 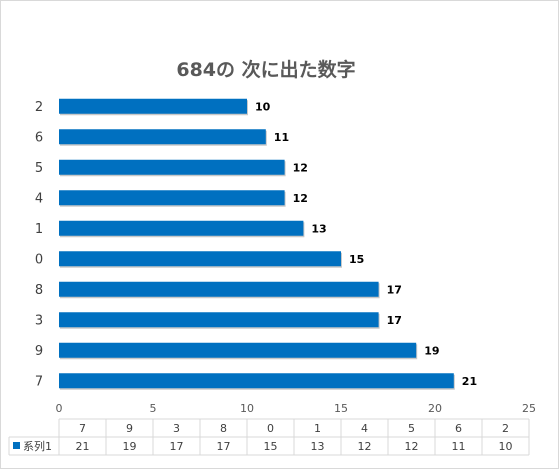 I want to click on category-label: 2, so click(x=39, y=107).